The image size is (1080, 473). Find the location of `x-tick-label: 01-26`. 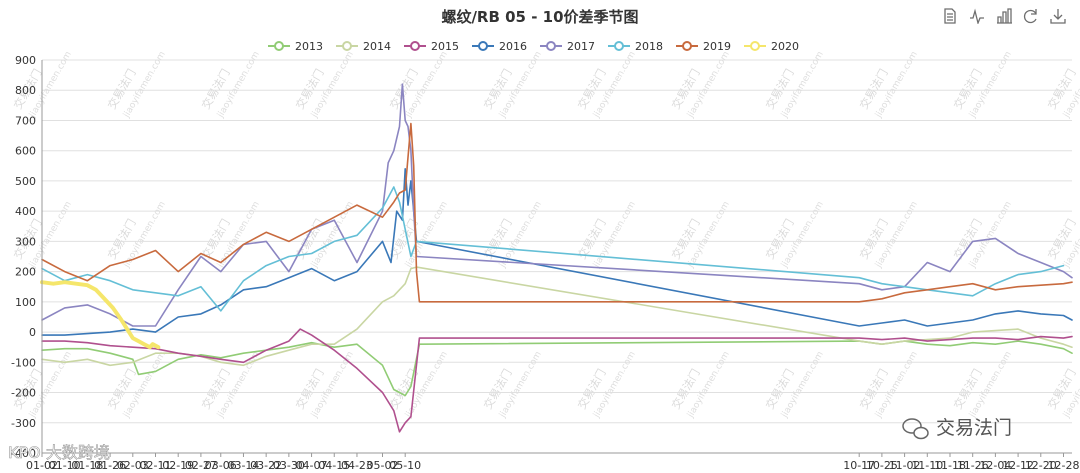

x-tick-label: 01-26 is located at coordinates (110, 465).